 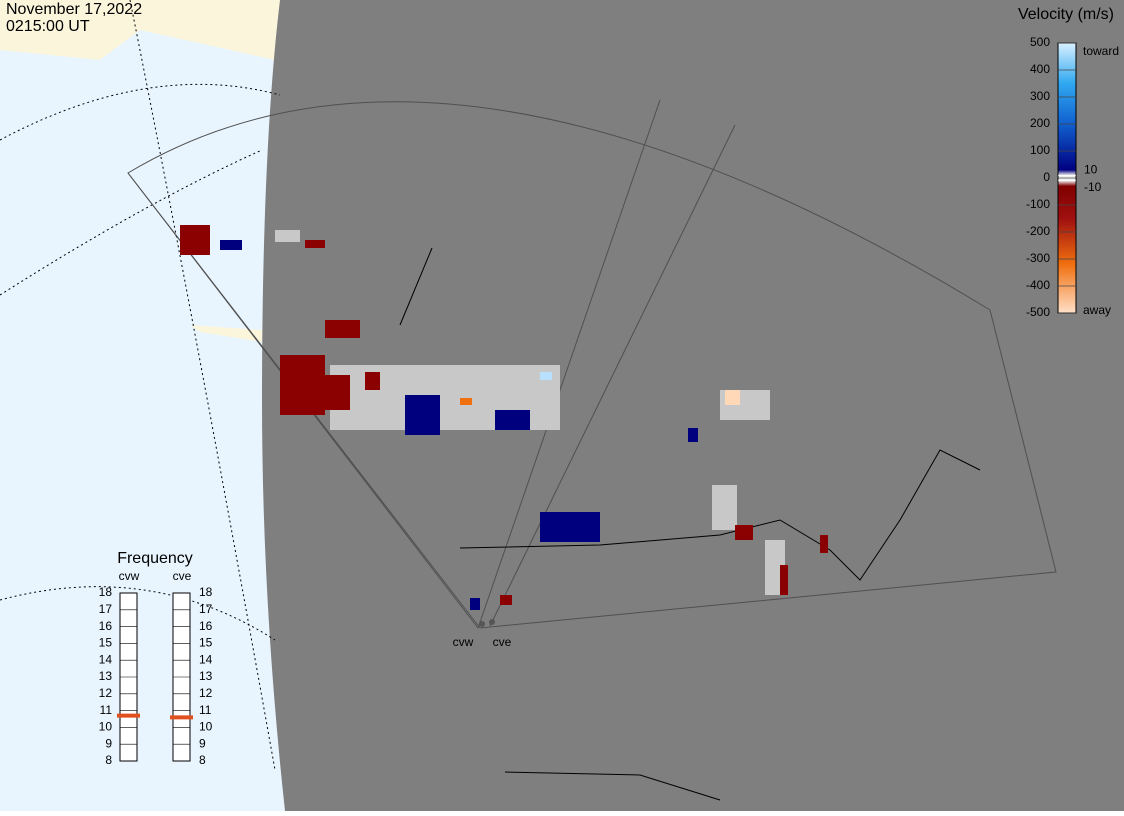 What do you see at coordinates (1038, 231) in the screenshot?
I see `colorbar-tick-label: -200` at bounding box center [1038, 231].